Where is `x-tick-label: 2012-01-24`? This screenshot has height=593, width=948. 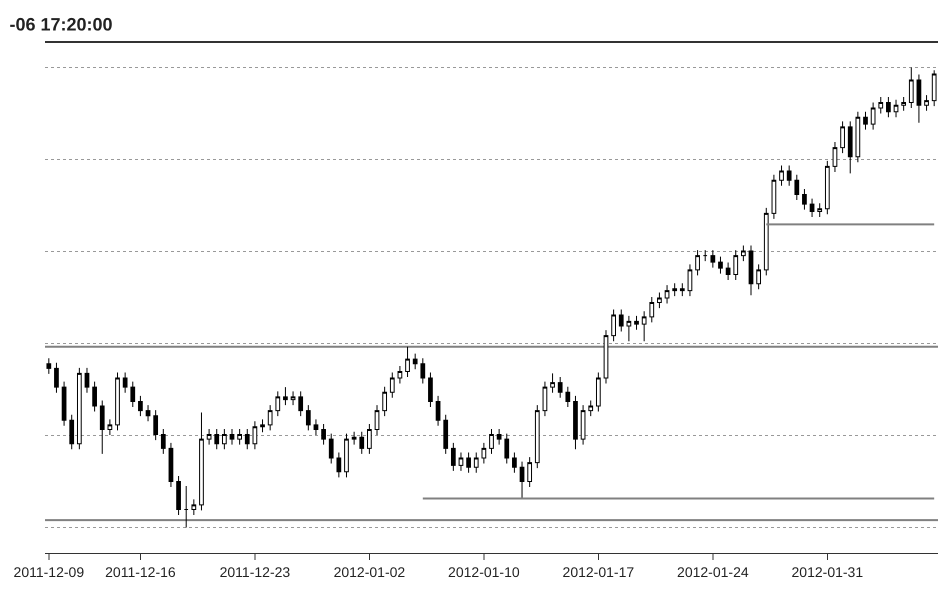 x-tick-label: 2012-01-24 is located at coordinates (713, 572).